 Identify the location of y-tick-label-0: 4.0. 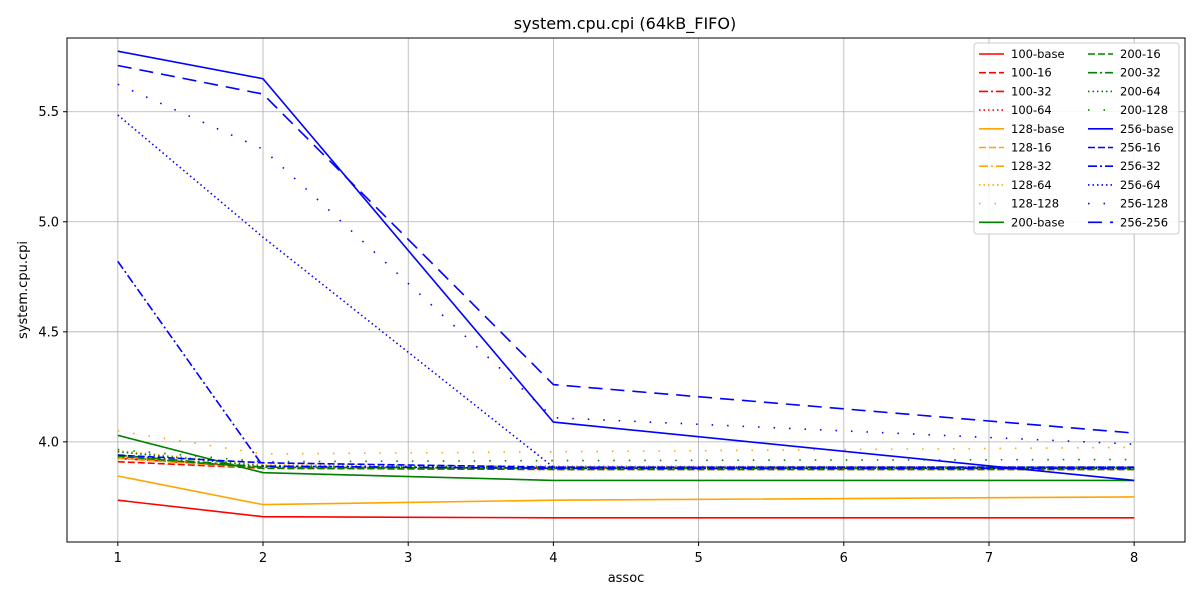
(48, 442).